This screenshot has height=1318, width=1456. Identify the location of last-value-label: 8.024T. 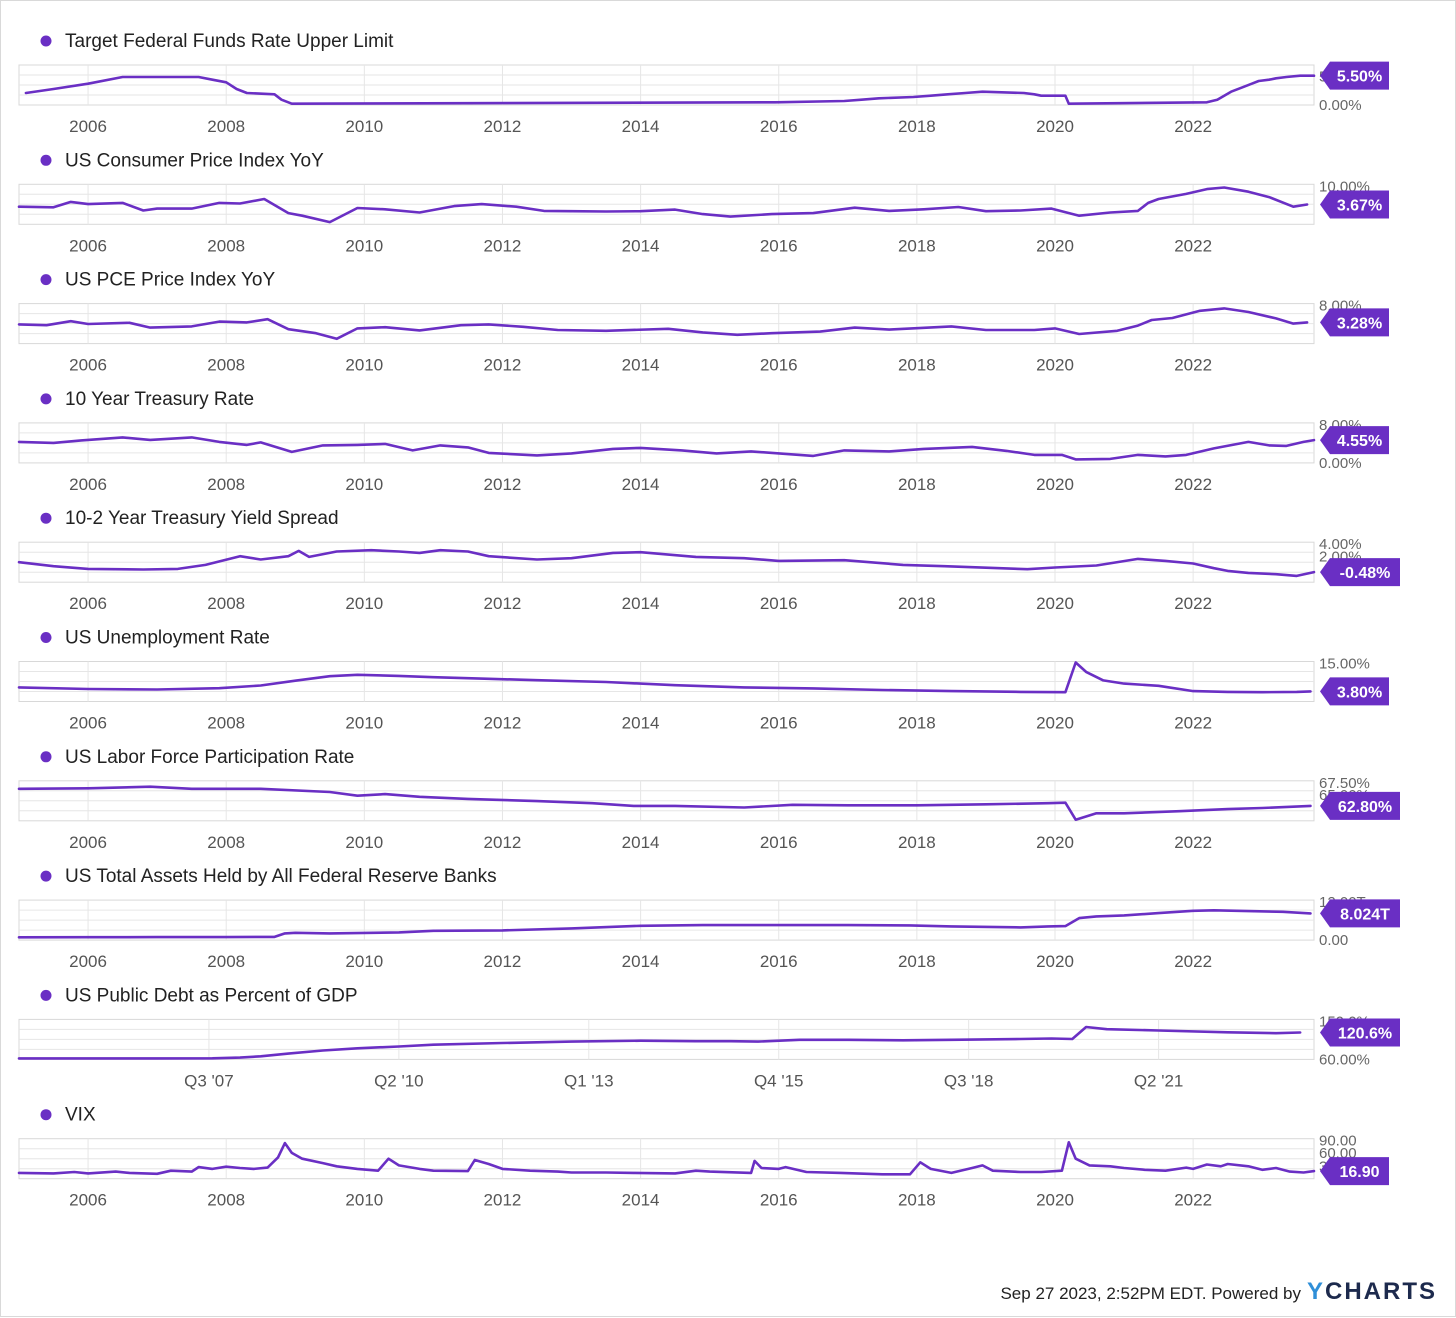
(1365, 914).